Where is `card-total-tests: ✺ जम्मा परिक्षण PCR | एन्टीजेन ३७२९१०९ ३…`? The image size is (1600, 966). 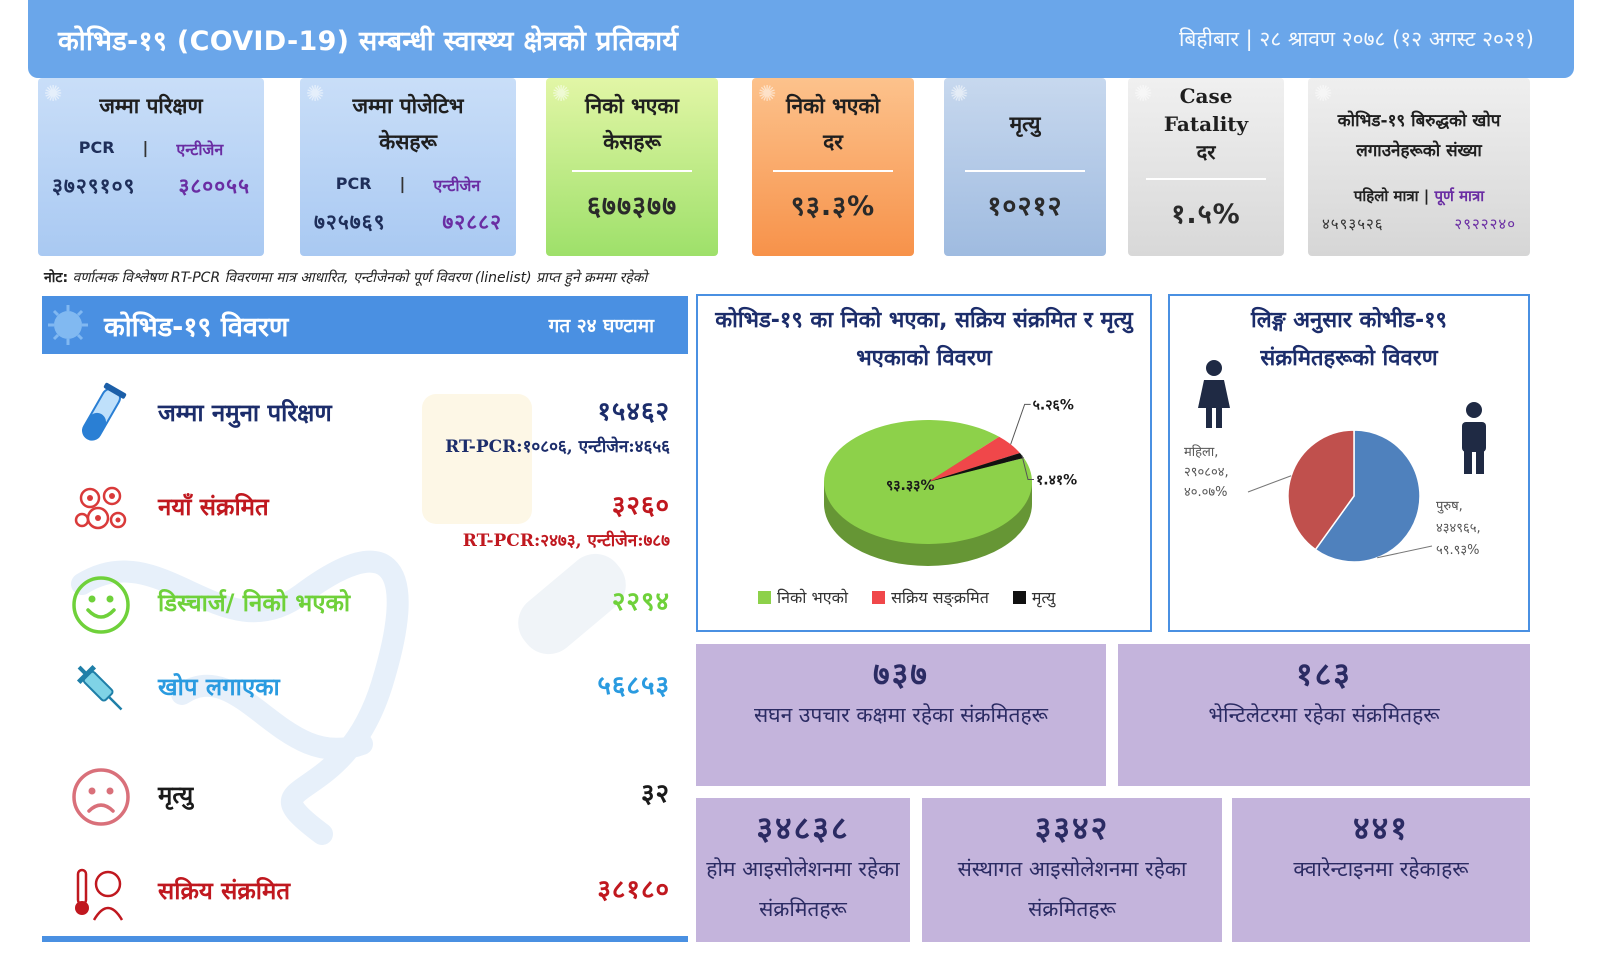 card-total-tests: ✺ जम्मा परिक्षण PCR | एन्टीजेन ३७२९१०९ ३… is located at coordinates (151, 167).